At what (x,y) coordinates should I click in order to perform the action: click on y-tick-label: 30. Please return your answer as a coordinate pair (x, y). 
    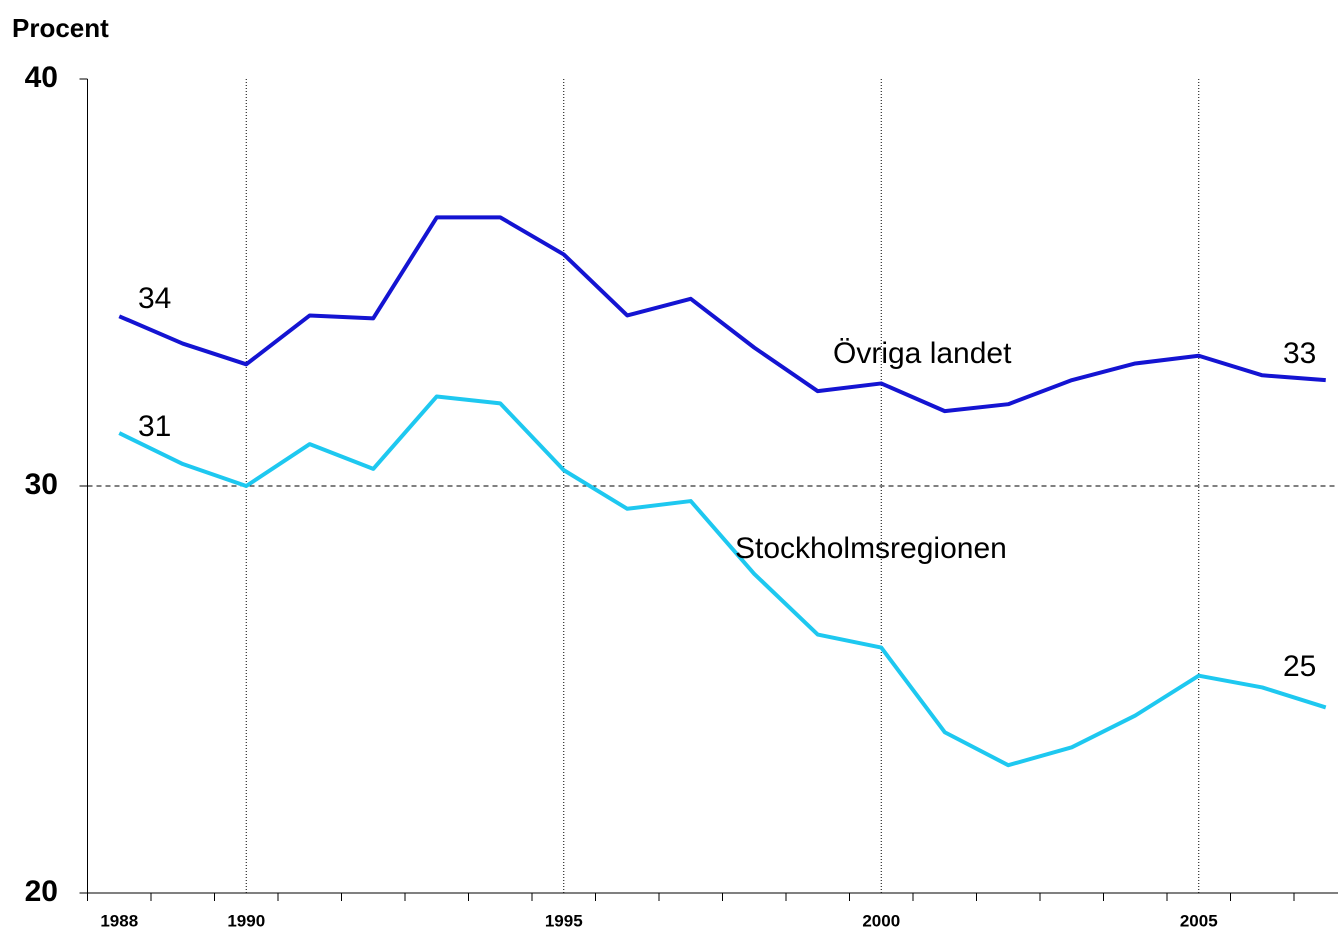
    Looking at the image, I should click on (41, 484).